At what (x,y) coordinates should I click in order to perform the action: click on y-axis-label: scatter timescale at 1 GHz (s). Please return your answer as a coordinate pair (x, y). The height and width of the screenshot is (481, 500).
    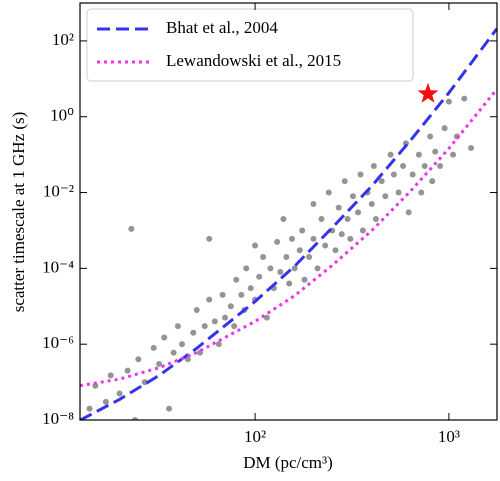
    Looking at the image, I should click on (18, 212).